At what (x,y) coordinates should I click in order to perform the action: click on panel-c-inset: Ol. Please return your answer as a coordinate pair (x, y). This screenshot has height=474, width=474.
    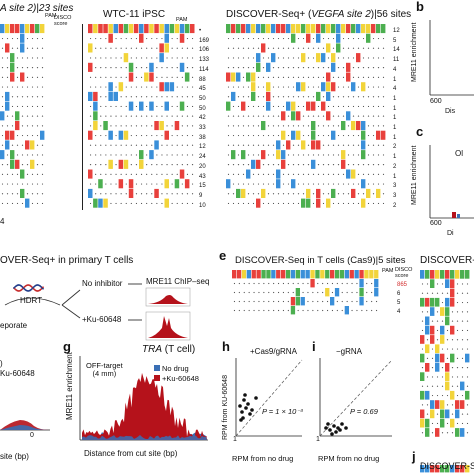
    Looking at the image, I should click on (459, 153).